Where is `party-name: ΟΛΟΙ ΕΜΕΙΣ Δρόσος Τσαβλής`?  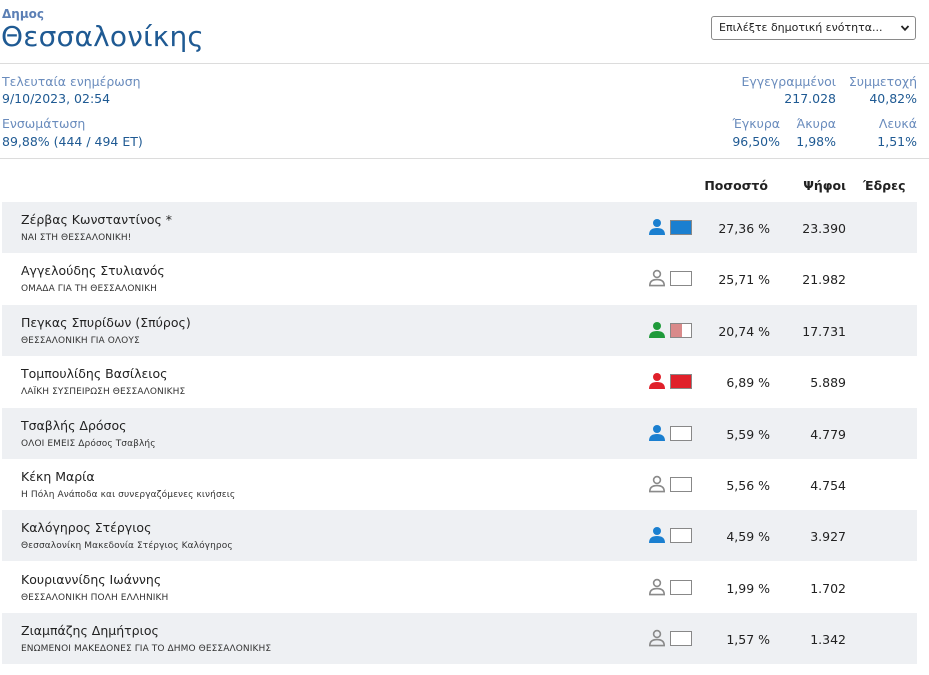
party-name: ΟΛΟΙ ΕΜΕΙΣ Δρόσος Τσαβλής is located at coordinates (88, 444).